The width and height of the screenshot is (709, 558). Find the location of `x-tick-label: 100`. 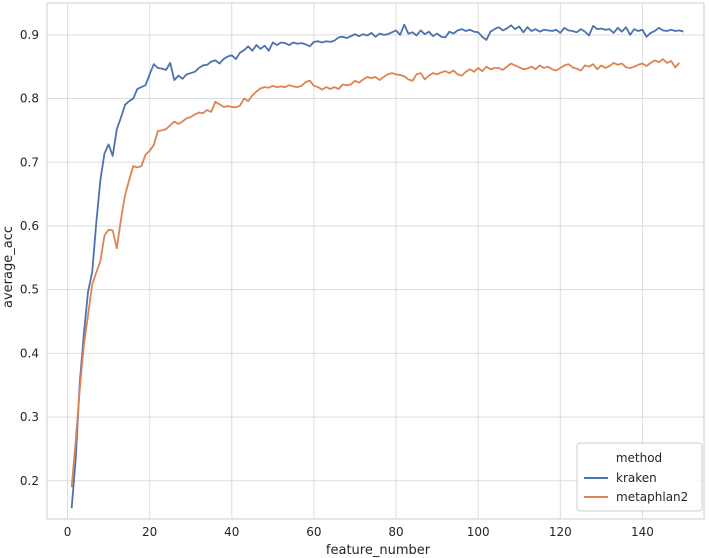

x-tick-label: 100 is located at coordinates (478, 532).